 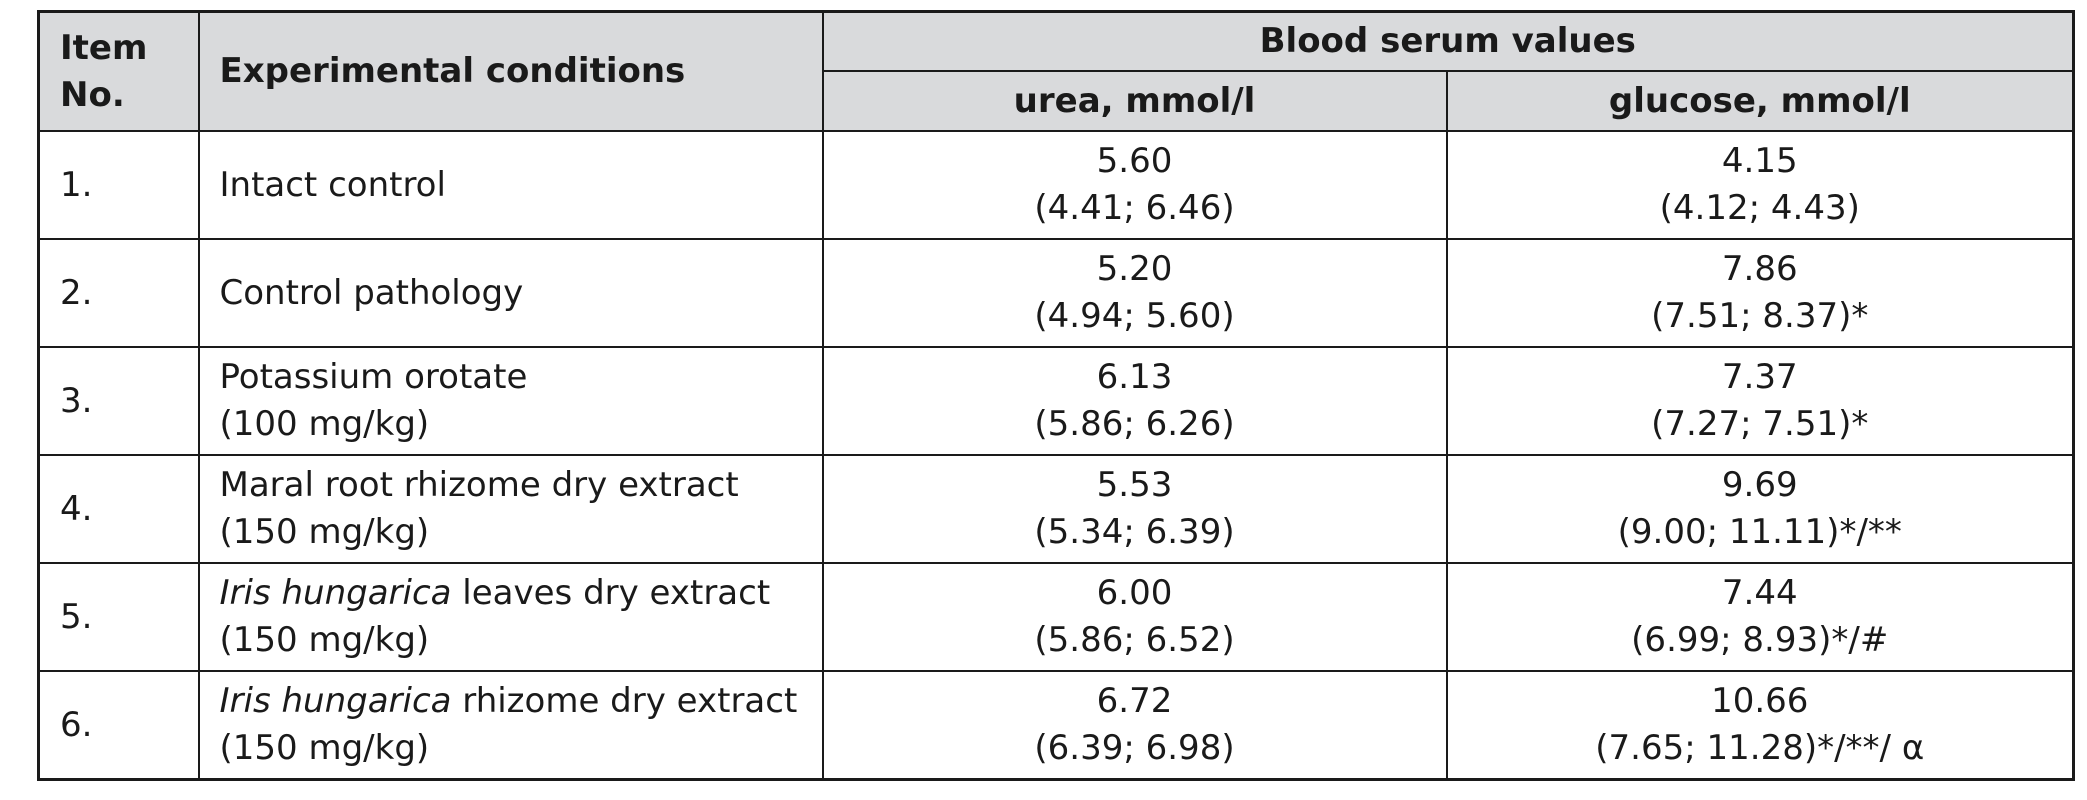 I want to click on urea-median: 6.00, so click(x=1134, y=593).